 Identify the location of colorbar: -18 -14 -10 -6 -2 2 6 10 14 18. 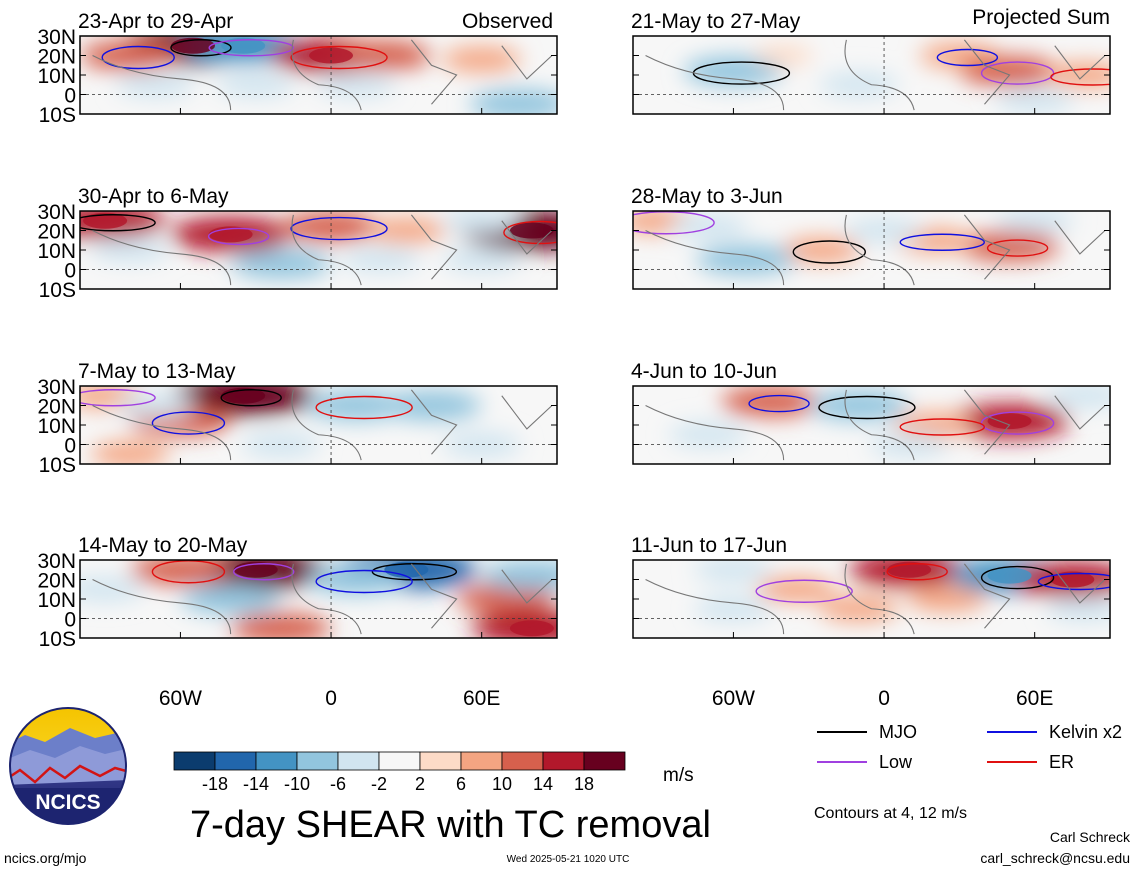
(399, 772).